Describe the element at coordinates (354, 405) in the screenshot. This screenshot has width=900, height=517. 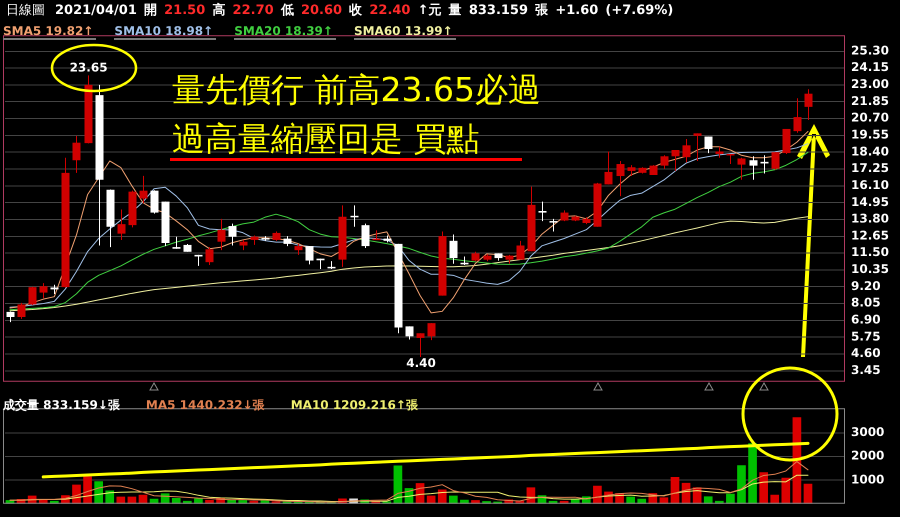
I see `text: MA10 1209.216↑張` at that location.